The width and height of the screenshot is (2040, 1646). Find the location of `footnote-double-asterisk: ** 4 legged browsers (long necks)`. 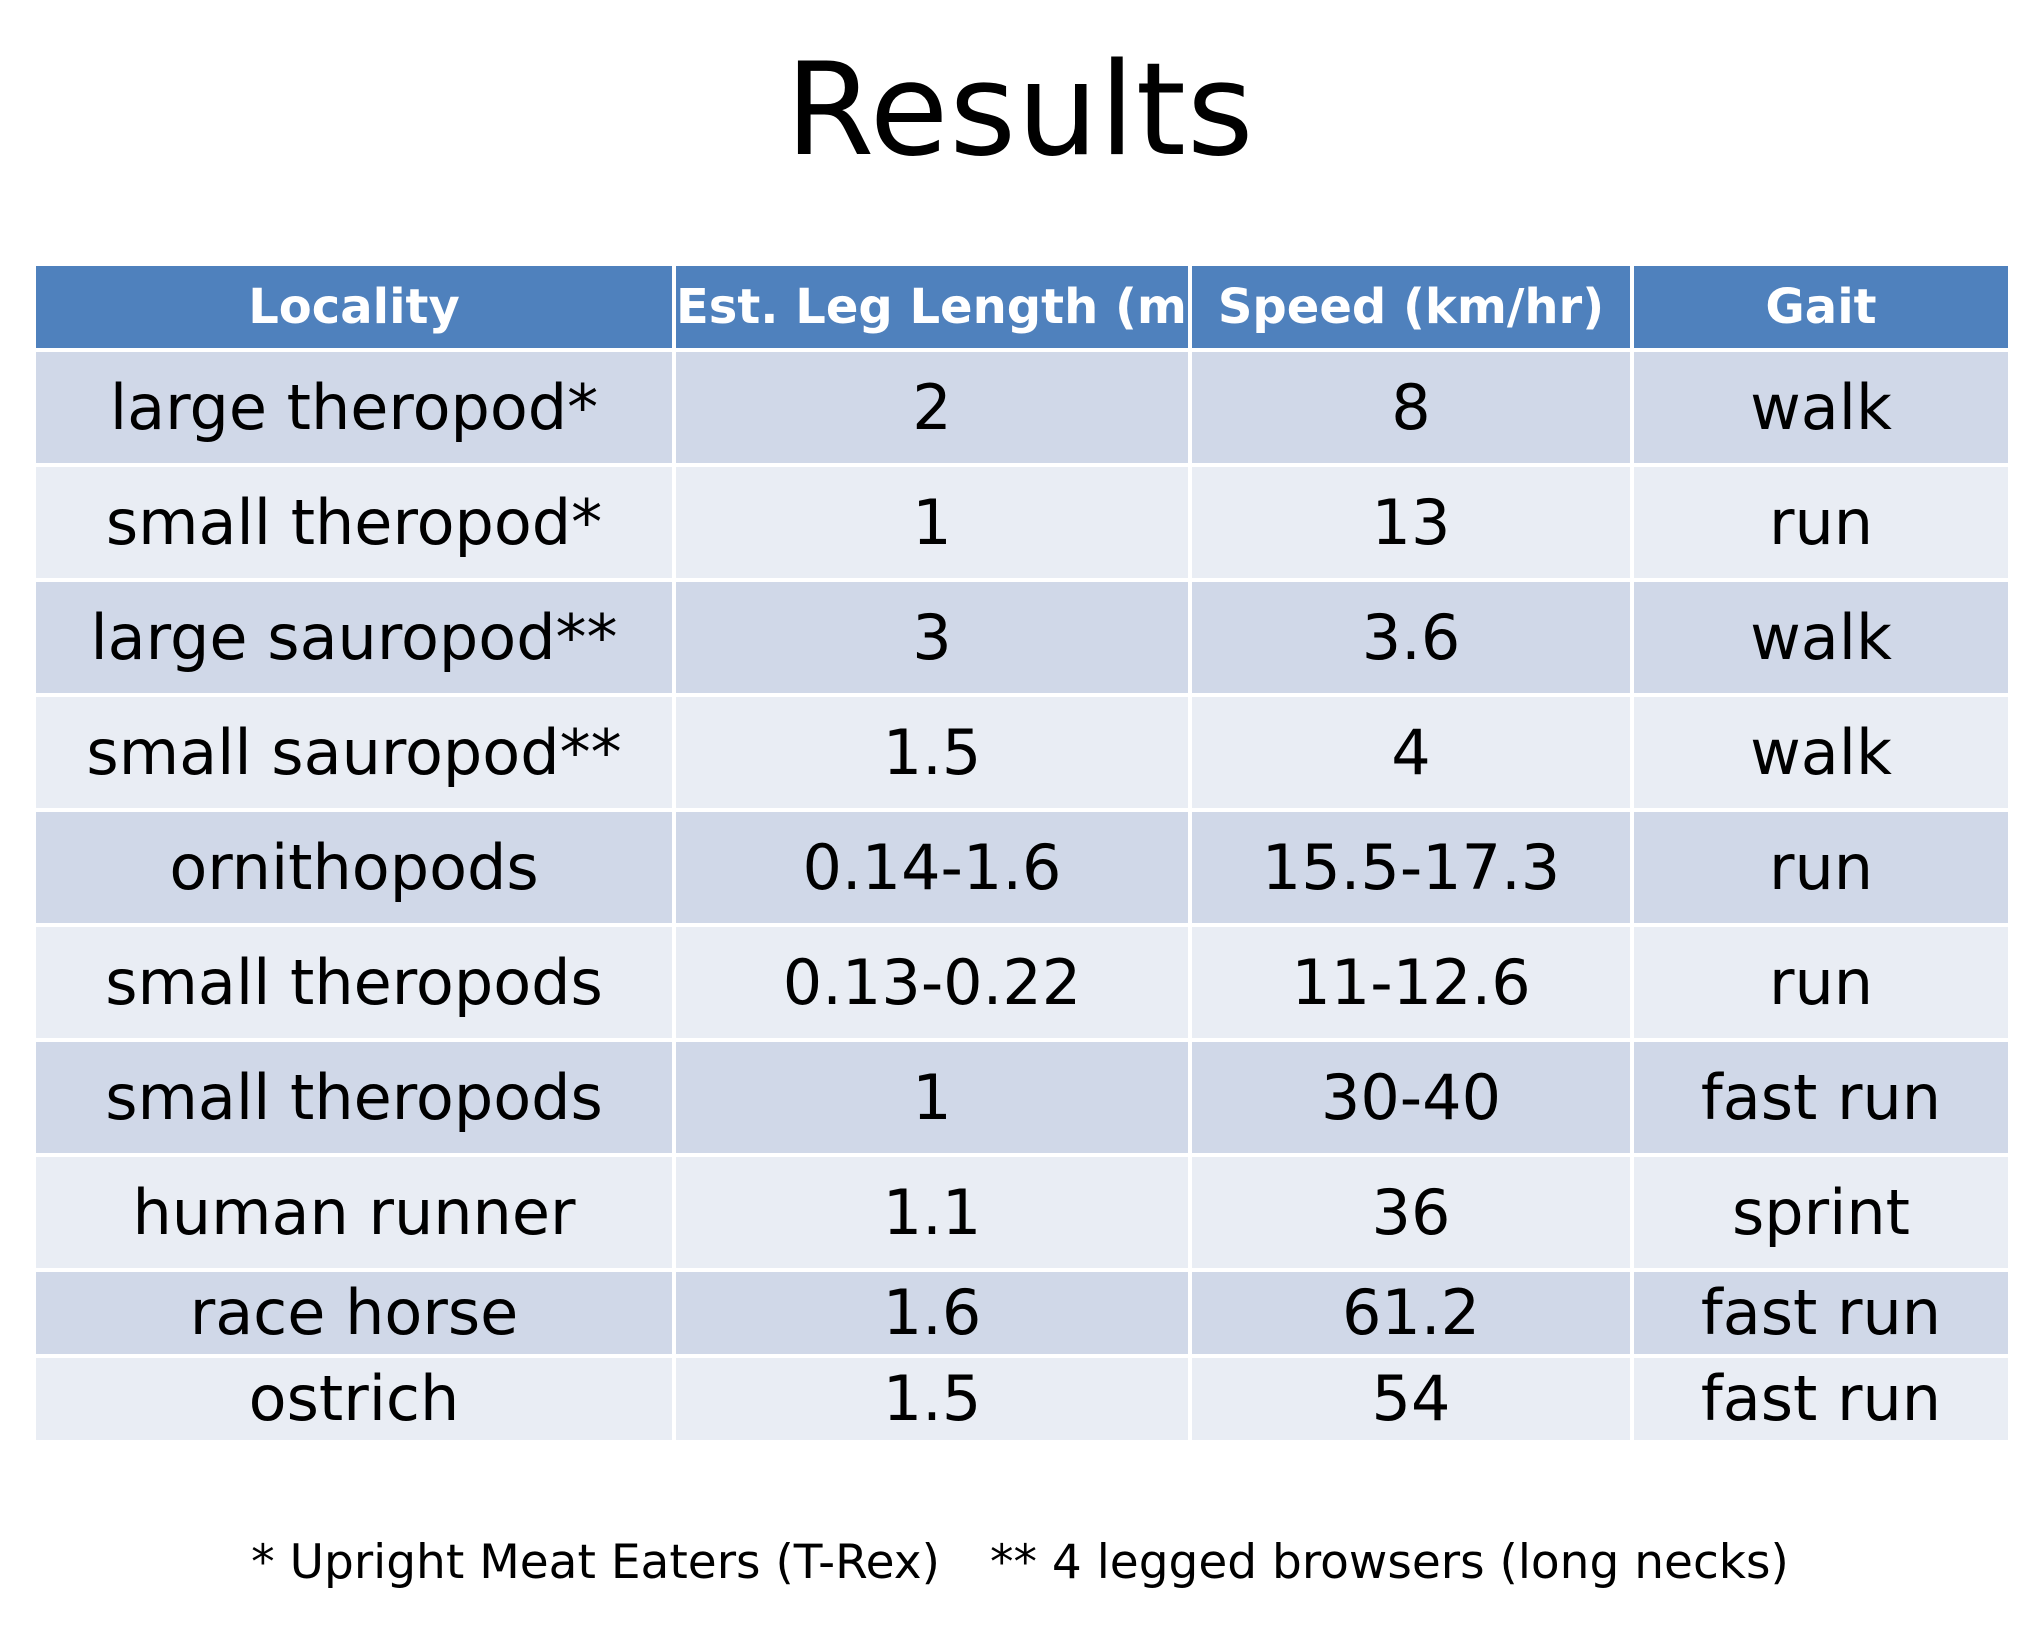

footnote-double-asterisk: ** 4 legged browsers (long necks) is located at coordinates (1389, 1562).